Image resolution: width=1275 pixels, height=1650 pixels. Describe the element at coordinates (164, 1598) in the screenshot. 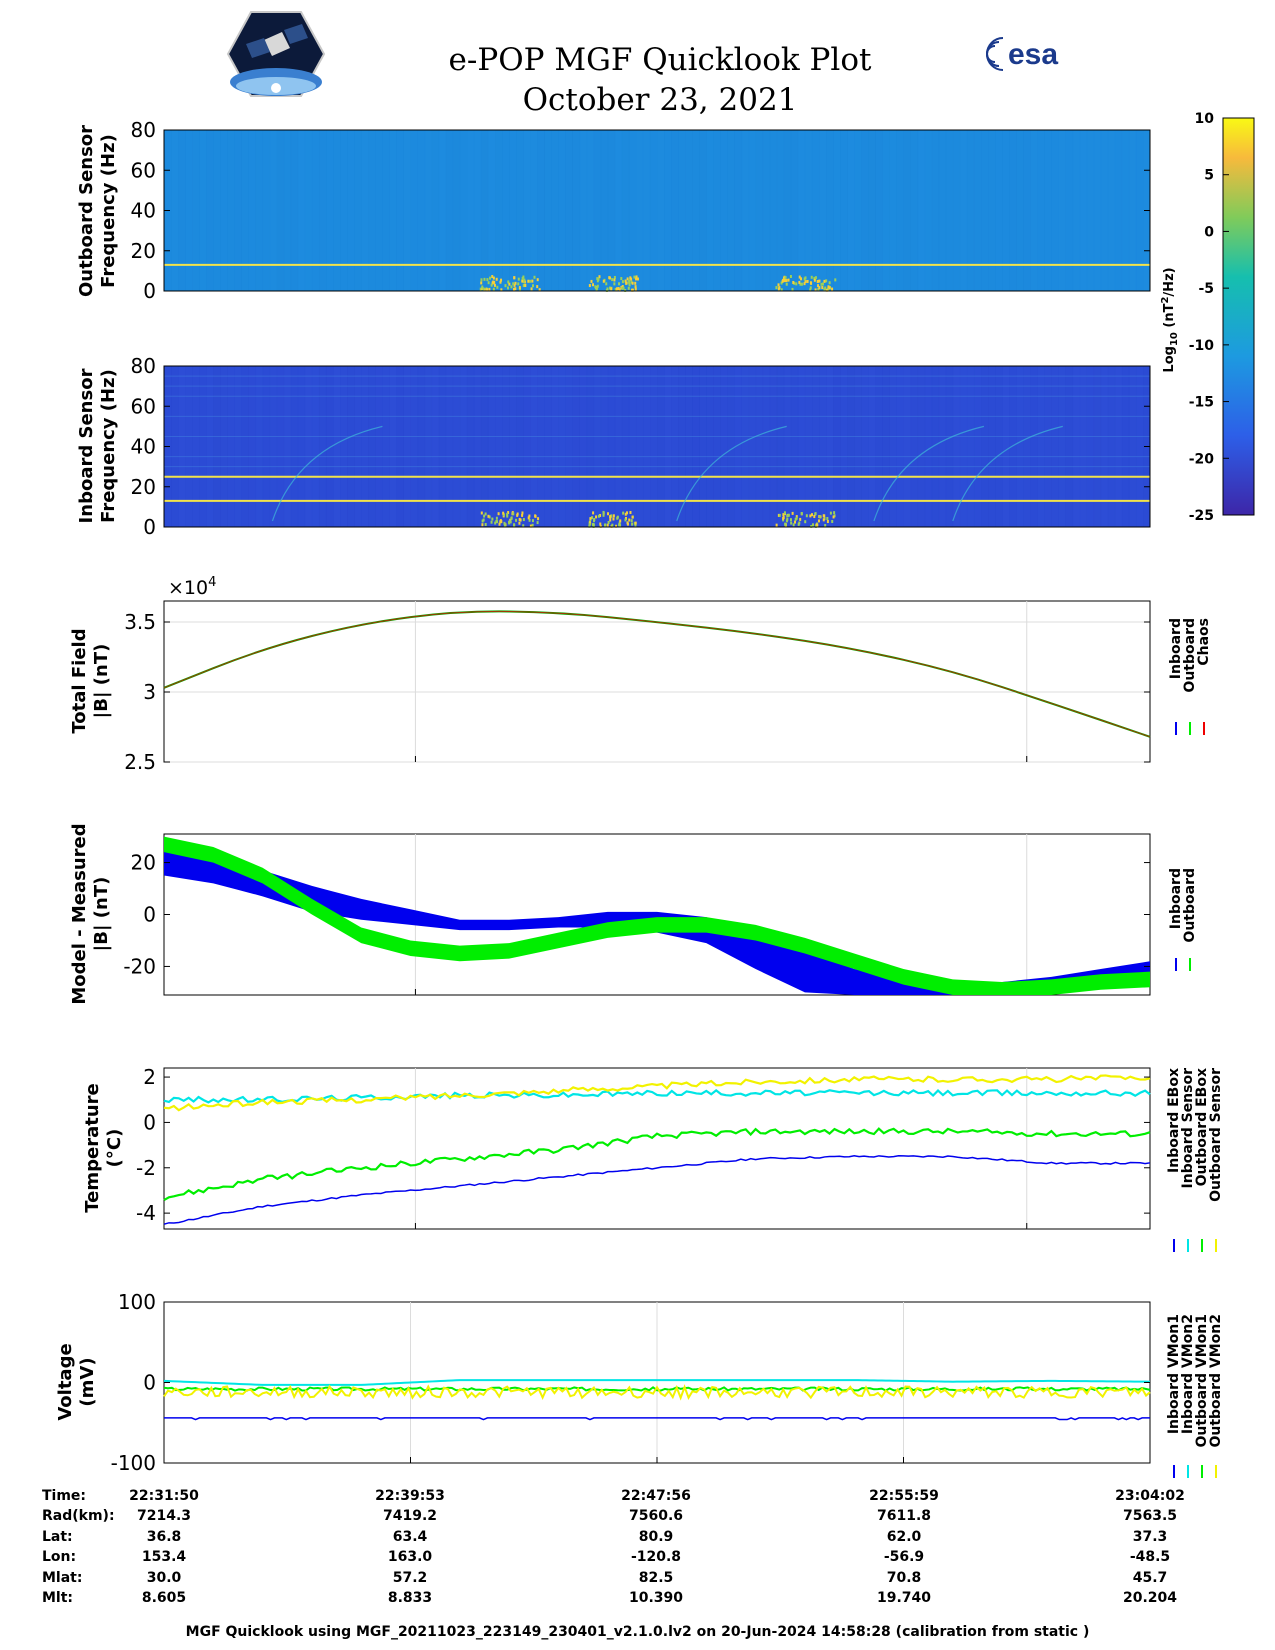

I see `orbit-cell: 8.605` at that location.